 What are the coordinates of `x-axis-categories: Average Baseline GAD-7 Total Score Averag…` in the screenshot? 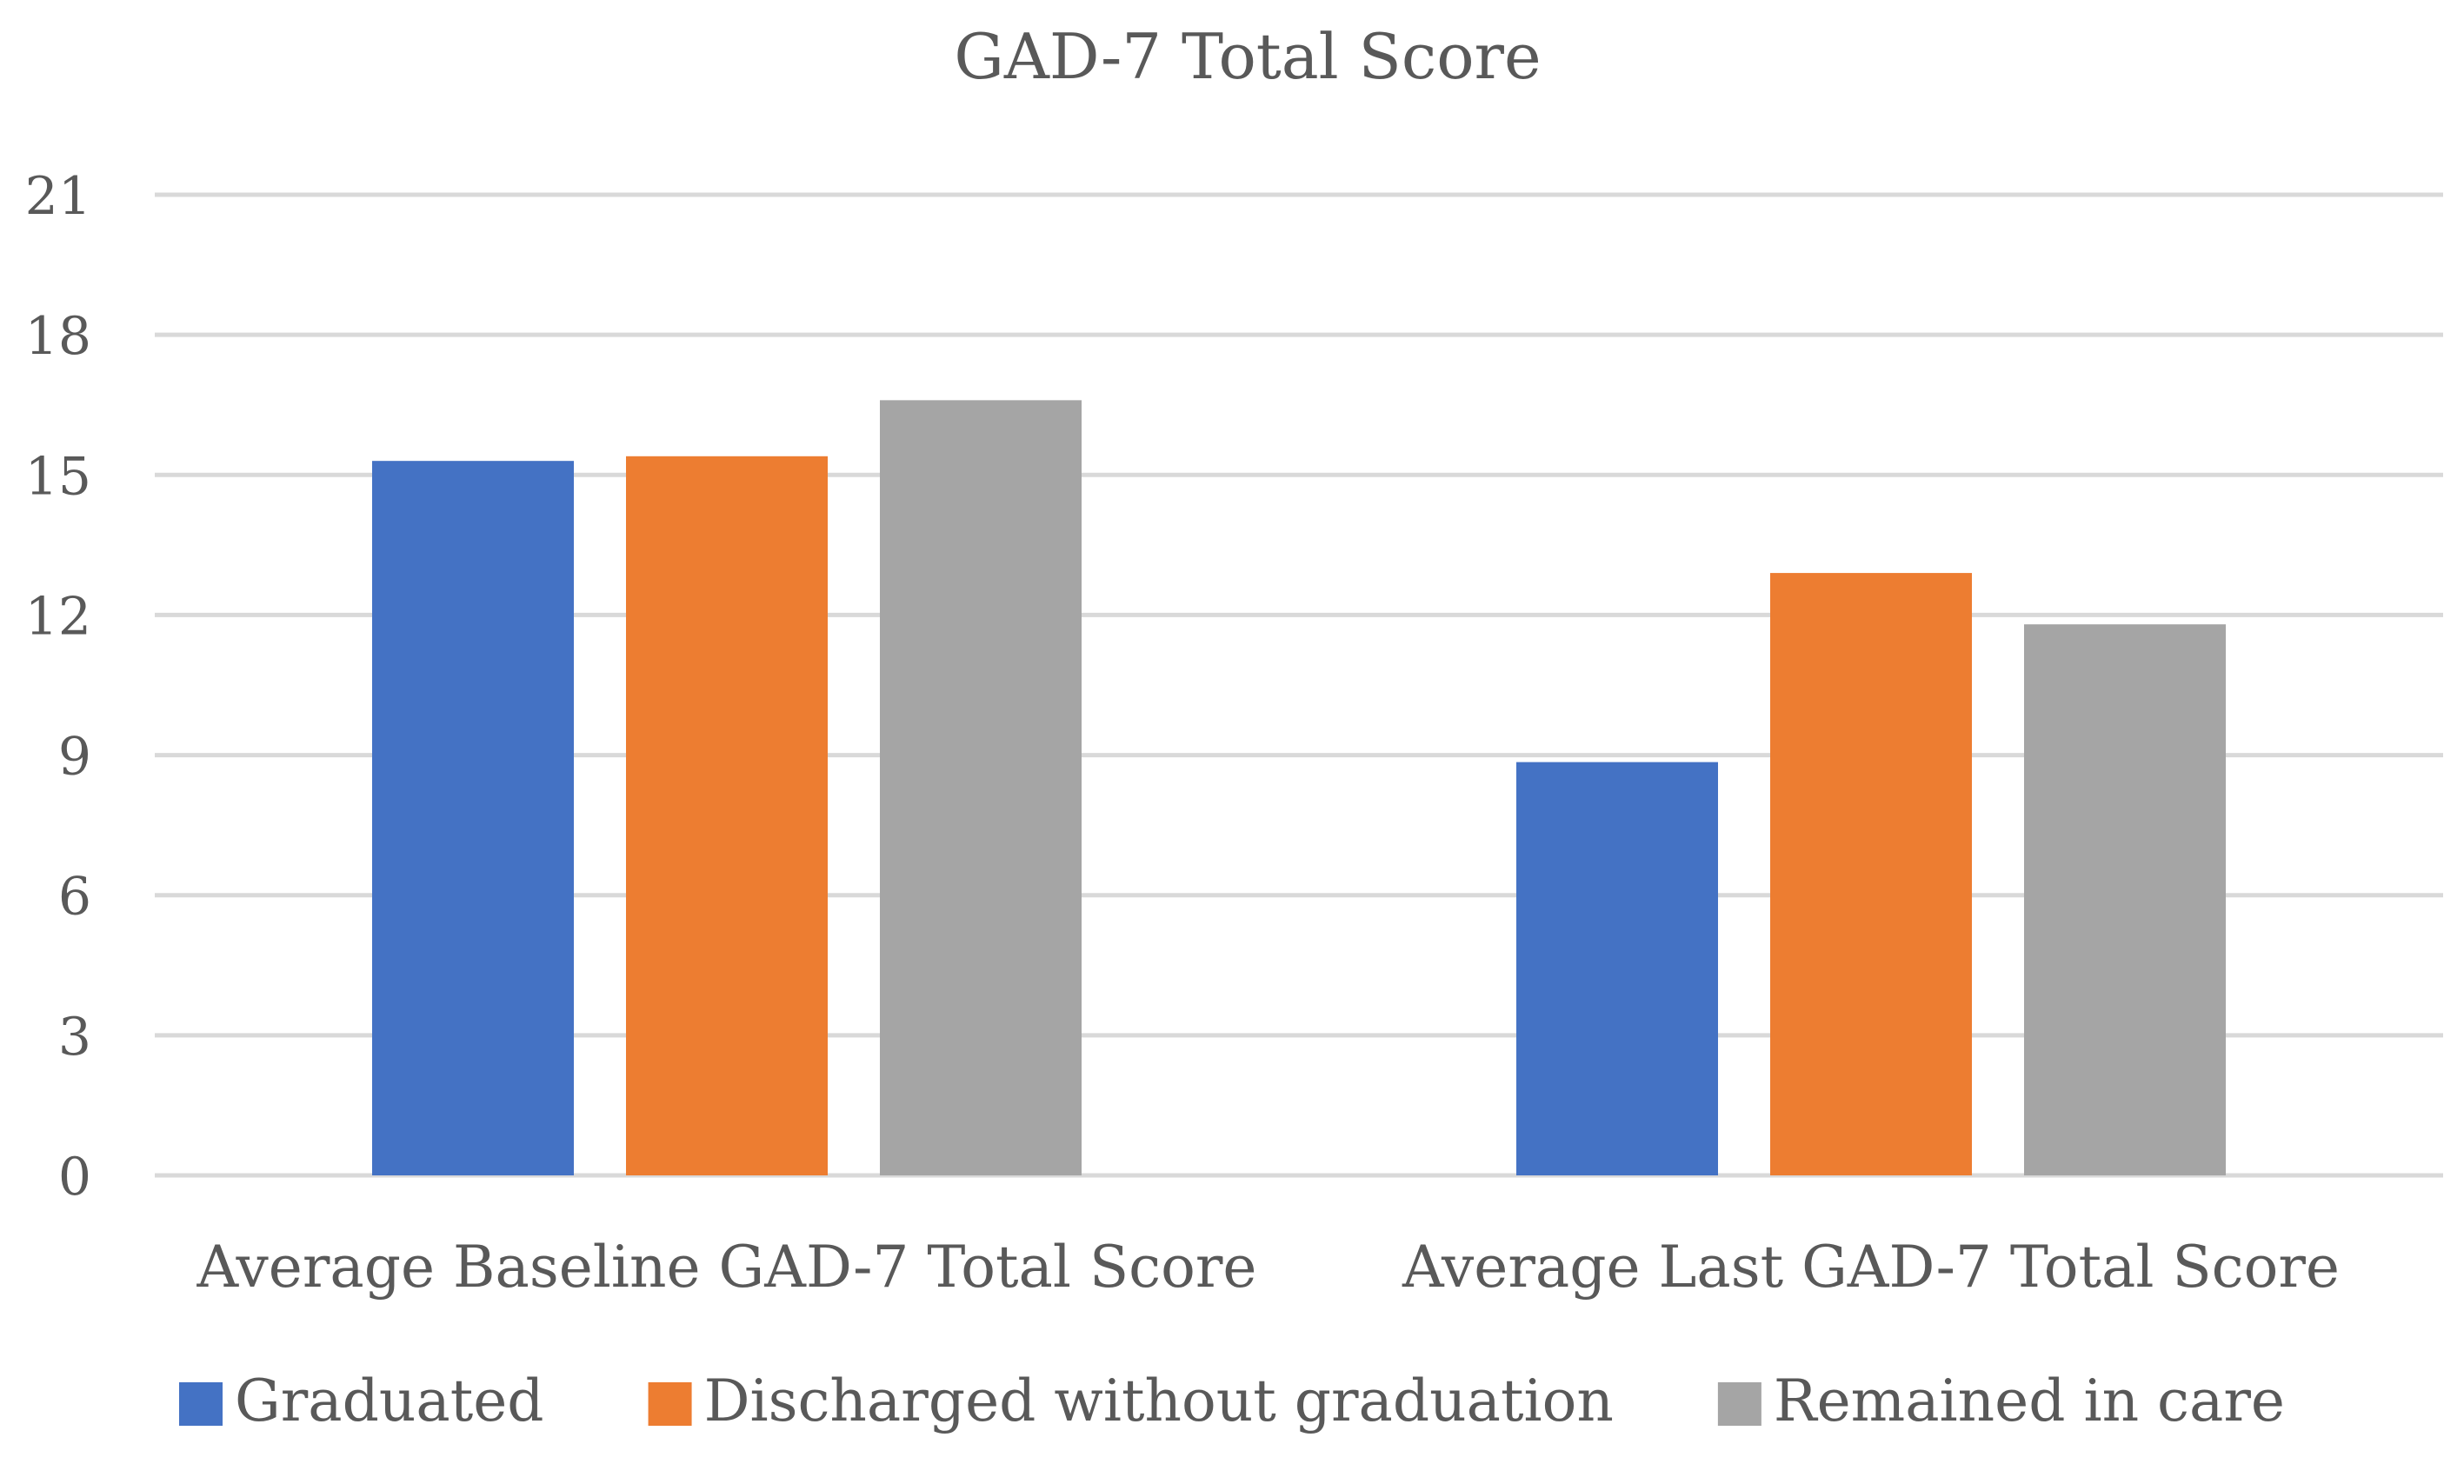 It's located at (1268, 1267).